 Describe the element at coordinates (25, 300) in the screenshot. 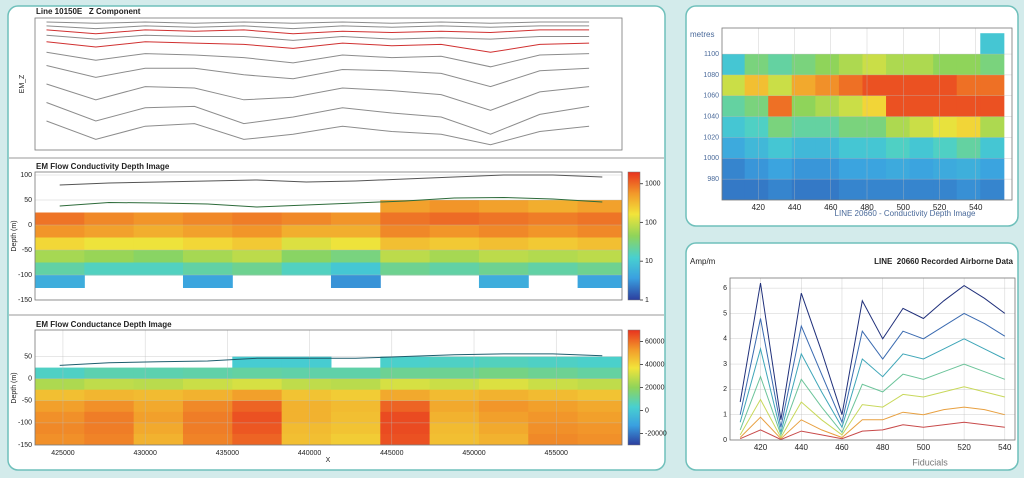

I see `y-tick-label: -150` at that location.